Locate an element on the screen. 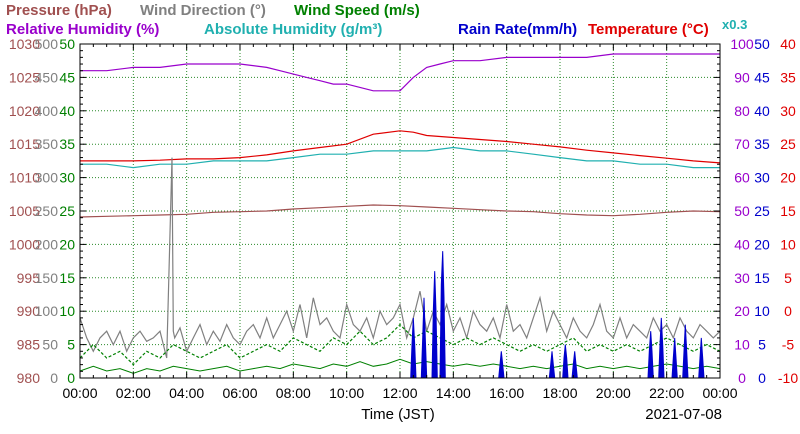  x-tick-label: 16:00 is located at coordinates (506, 393).